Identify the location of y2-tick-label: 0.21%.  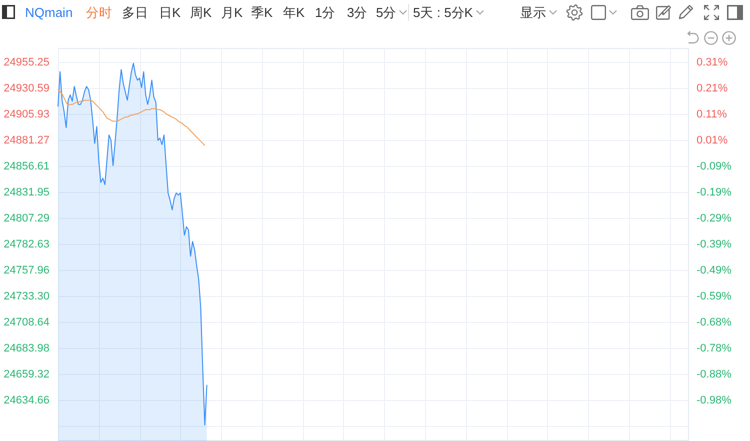
(712, 88).